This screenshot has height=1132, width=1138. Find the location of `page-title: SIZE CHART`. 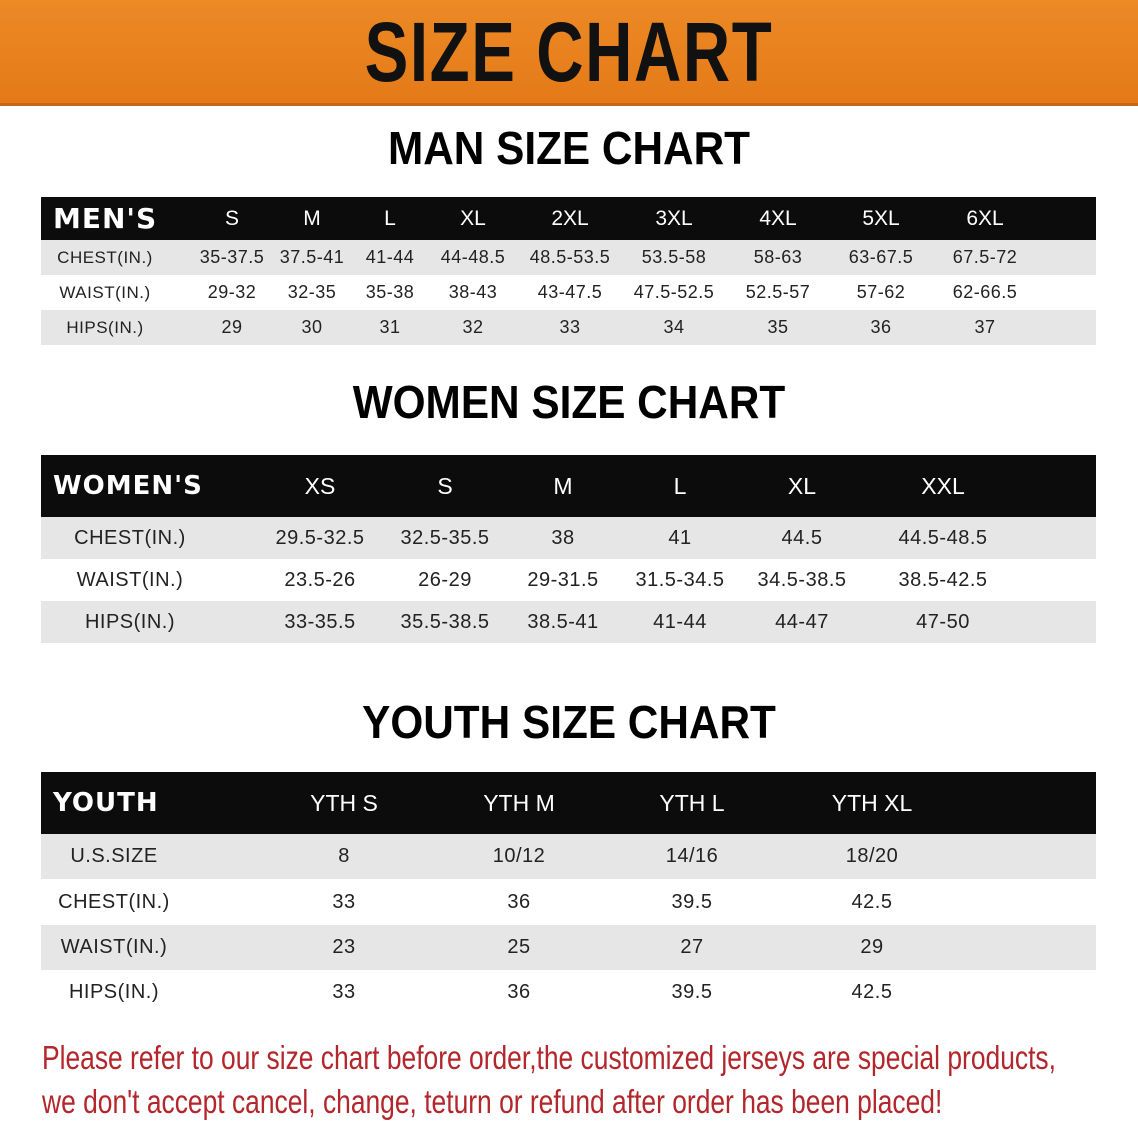

page-title: SIZE CHART is located at coordinates (569, 52).